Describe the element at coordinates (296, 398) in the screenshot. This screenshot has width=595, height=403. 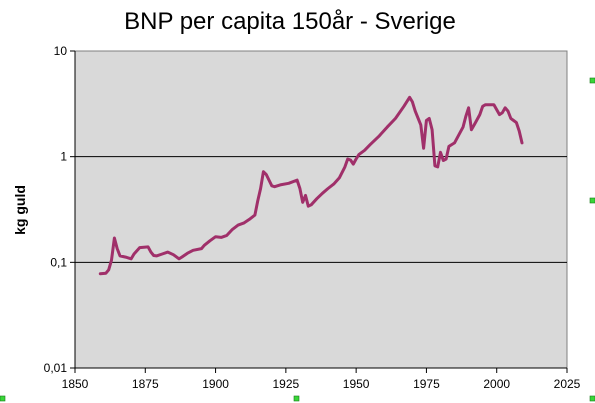
I see `selection-handle-bottom` at that location.